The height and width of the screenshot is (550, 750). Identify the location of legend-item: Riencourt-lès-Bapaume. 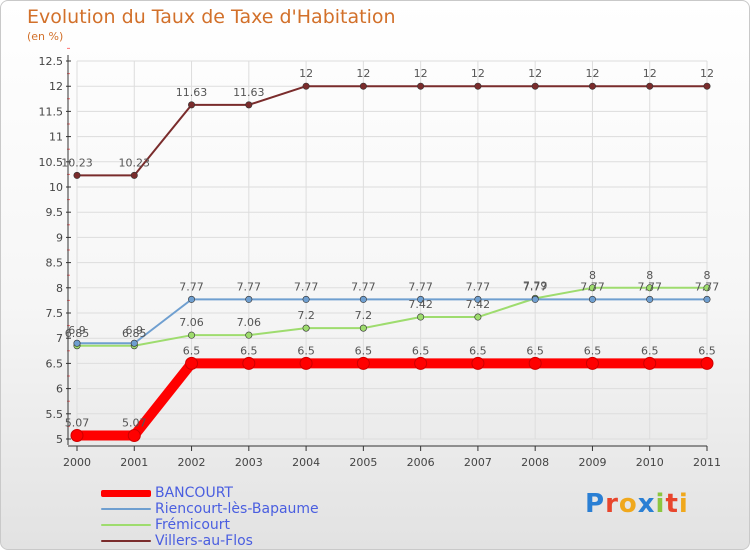
(266, 509).